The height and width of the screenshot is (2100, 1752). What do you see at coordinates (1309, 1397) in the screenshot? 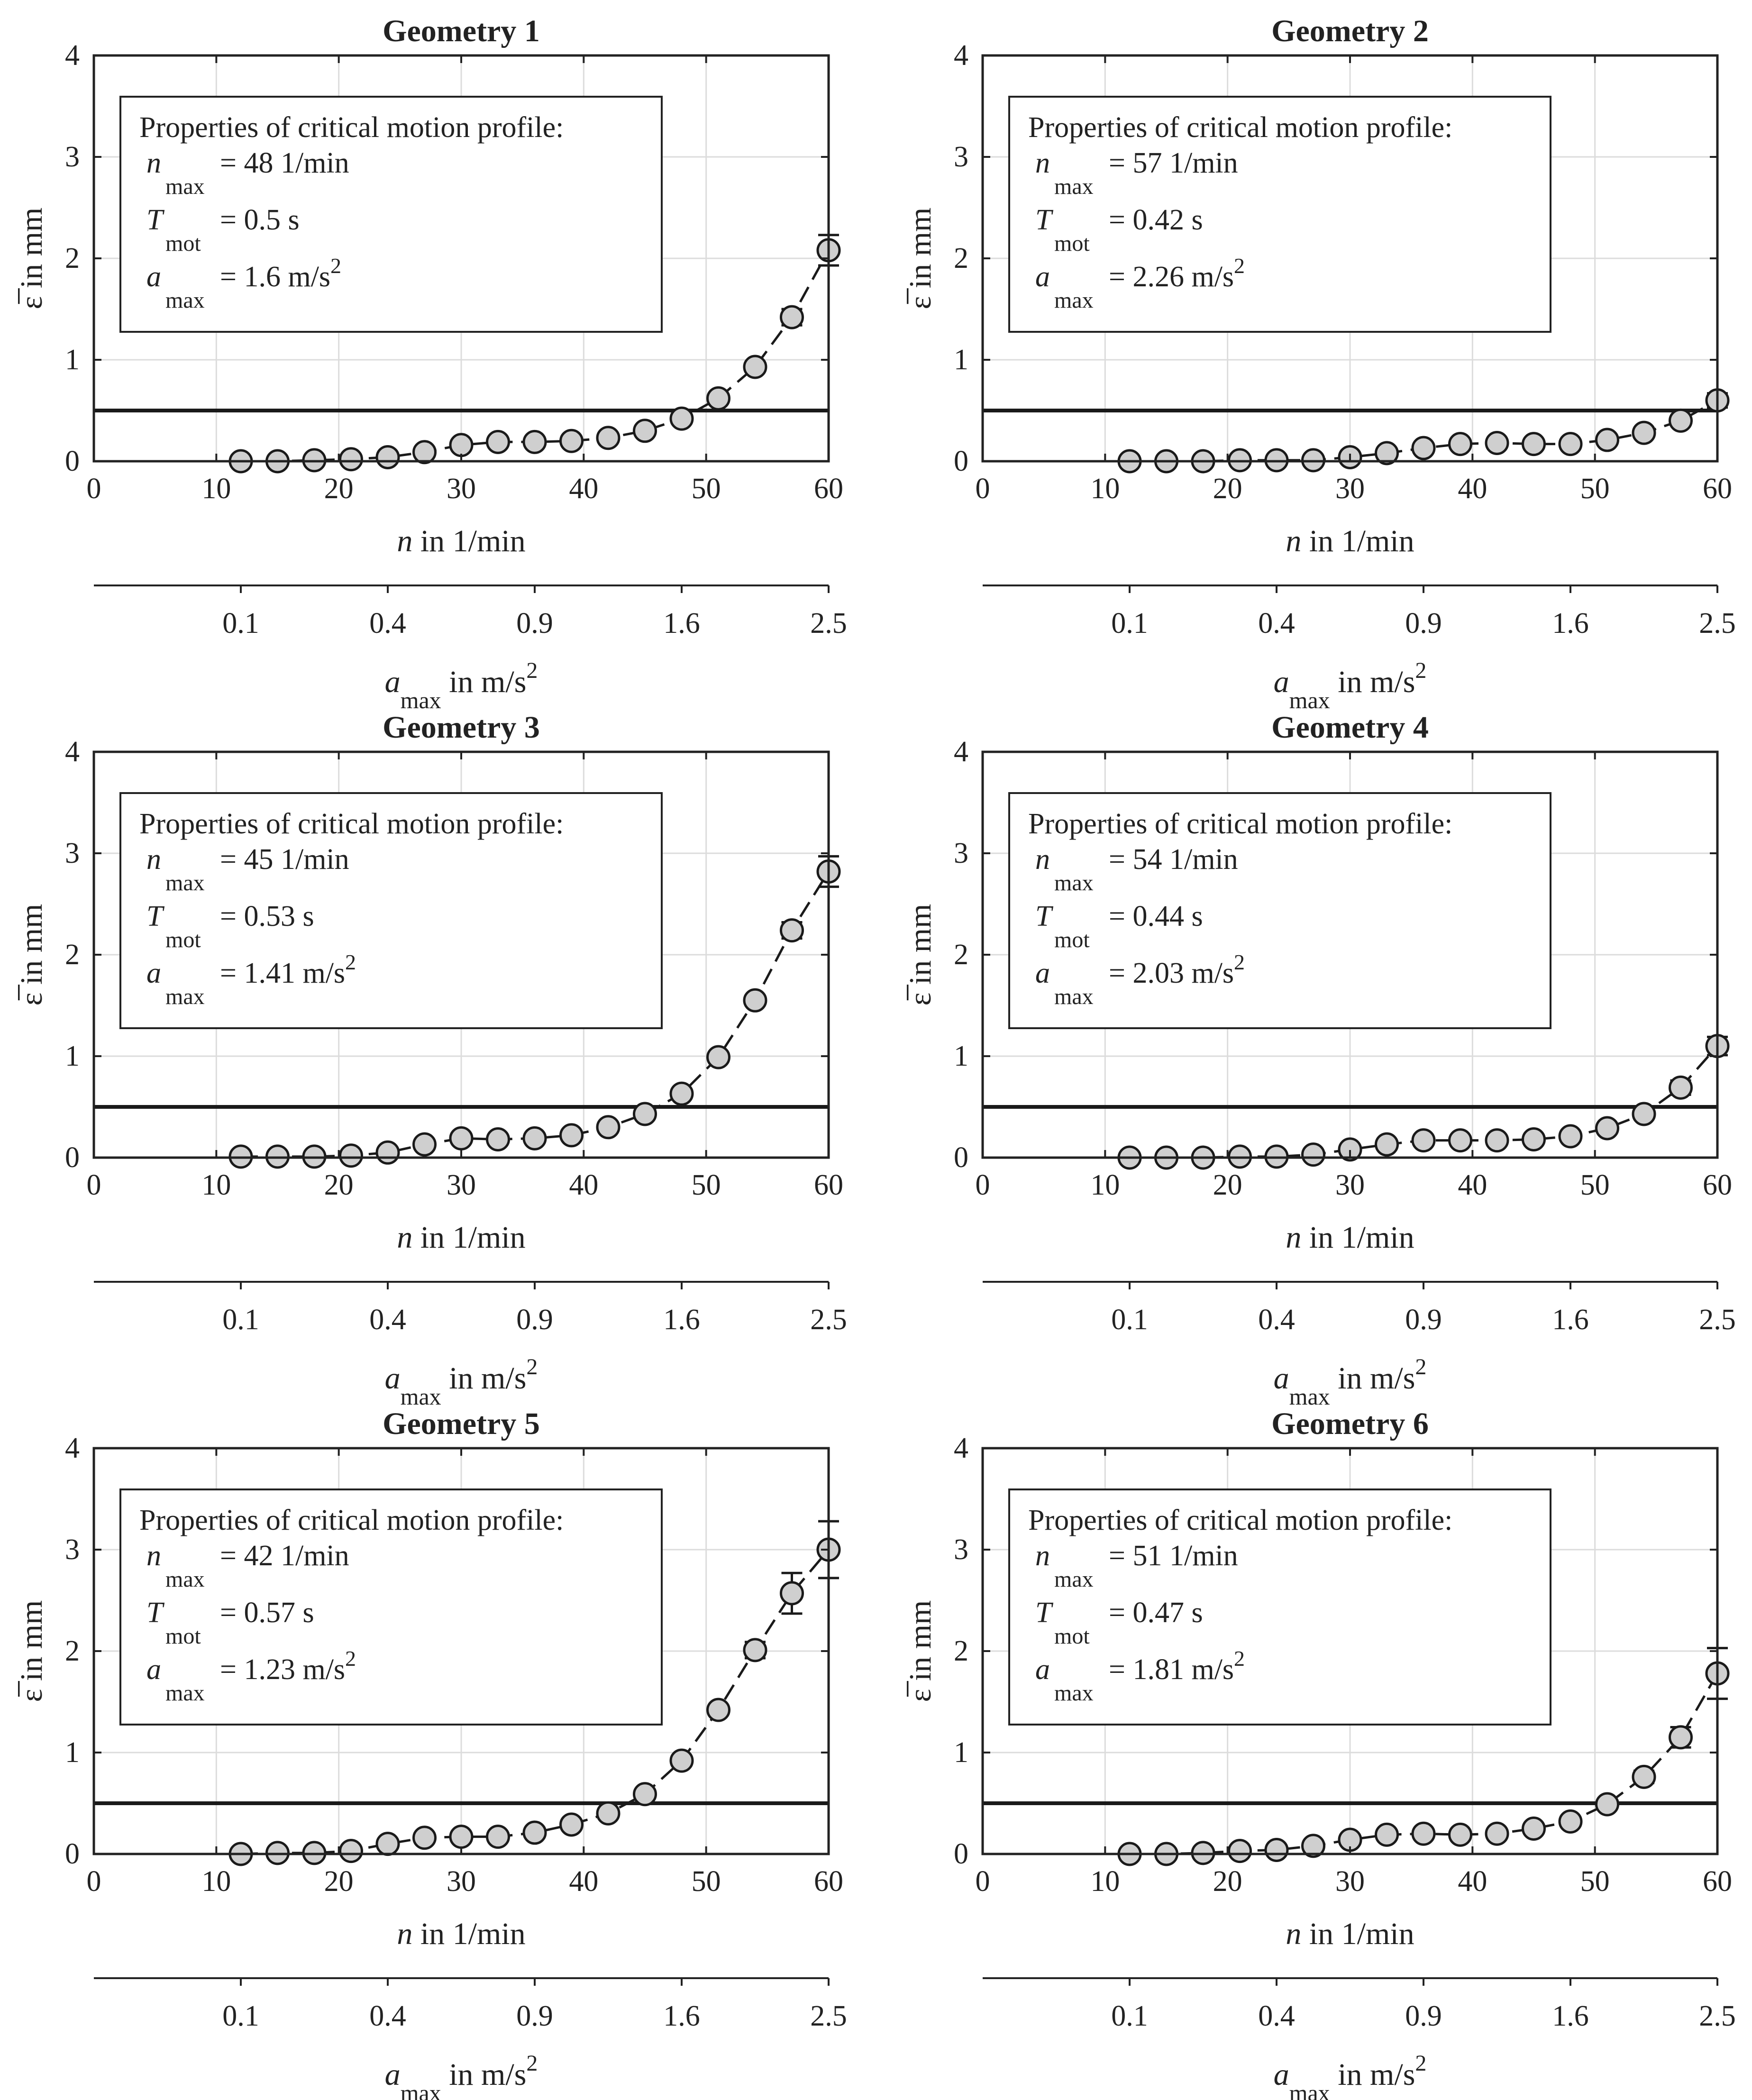
I see `secondary-axis-label-sub: max` at bounding box center [1309, 1397].